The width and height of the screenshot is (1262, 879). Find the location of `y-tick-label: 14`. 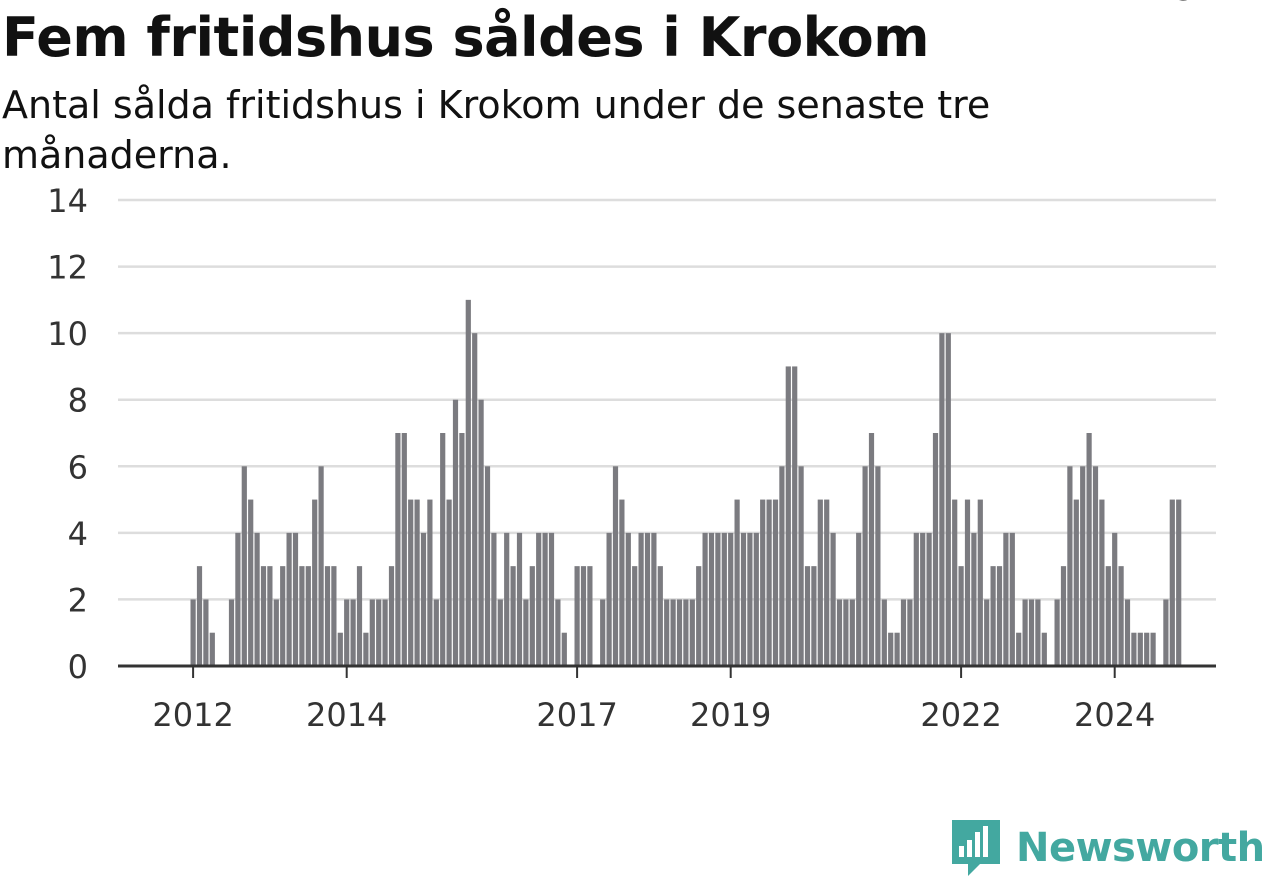

y-tick-label: 14 is located at coordinates (67, 201).